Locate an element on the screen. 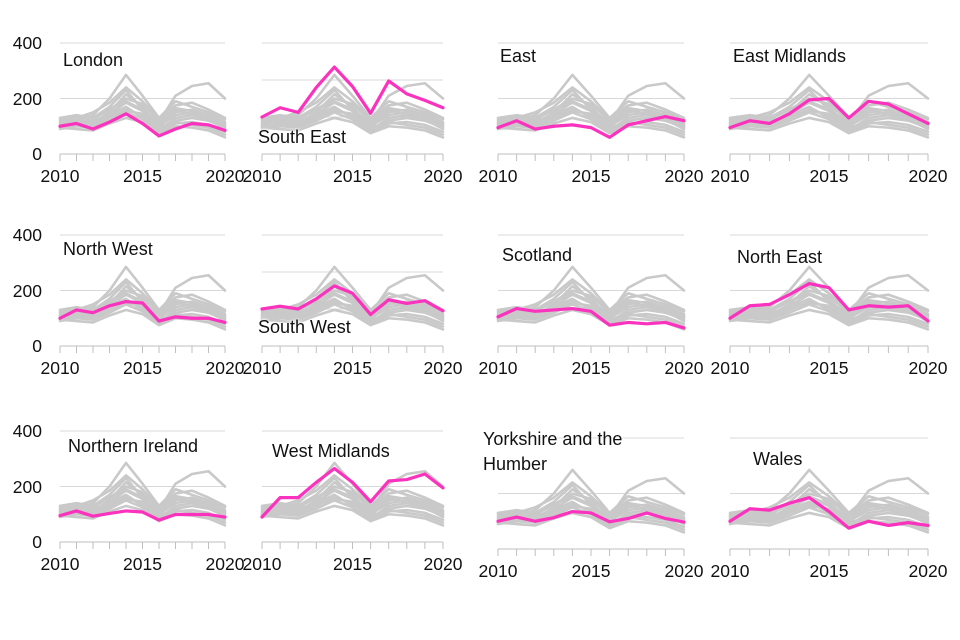  panel-title-north-east: North East is located at coordinates (780, 257).